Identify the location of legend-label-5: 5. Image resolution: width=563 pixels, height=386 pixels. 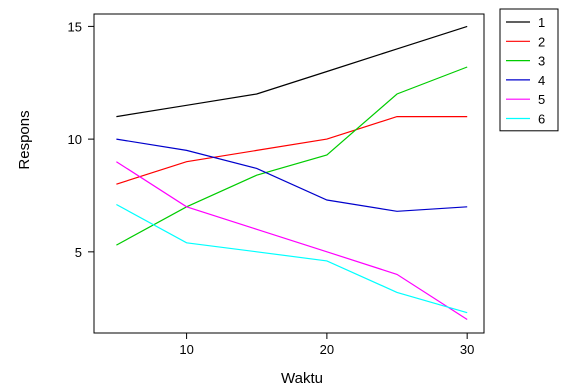
(541, 99).